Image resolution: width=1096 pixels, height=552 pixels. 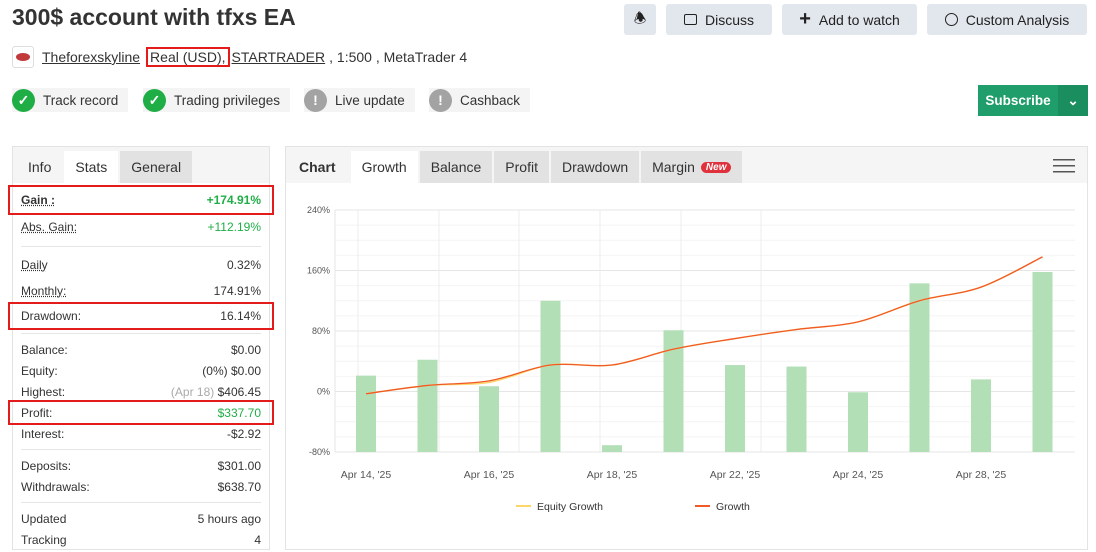 I want to click on tab-balance: Balance, so click(x=456, y=167).